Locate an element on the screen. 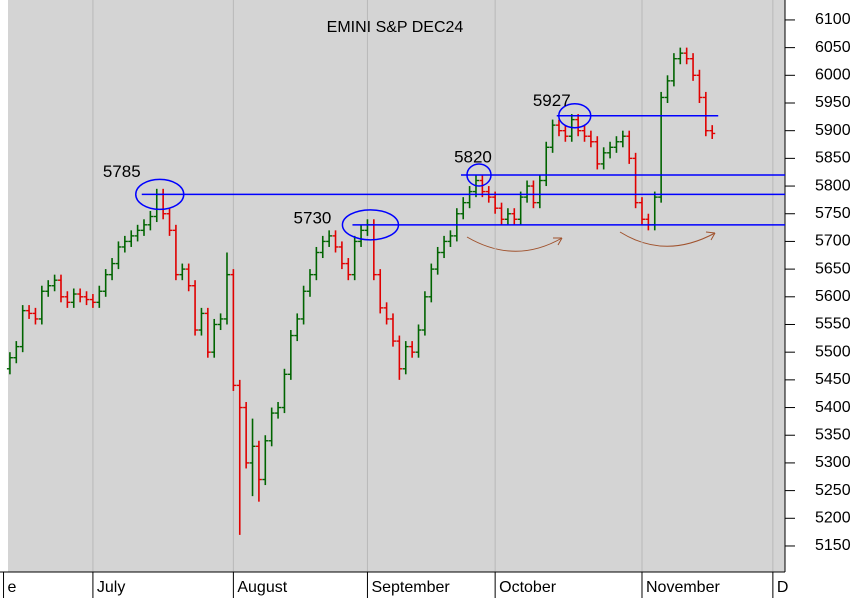 This screenshot has height=598, width=857. y-tick-label: 5750 is located at coordinates (833, 213).